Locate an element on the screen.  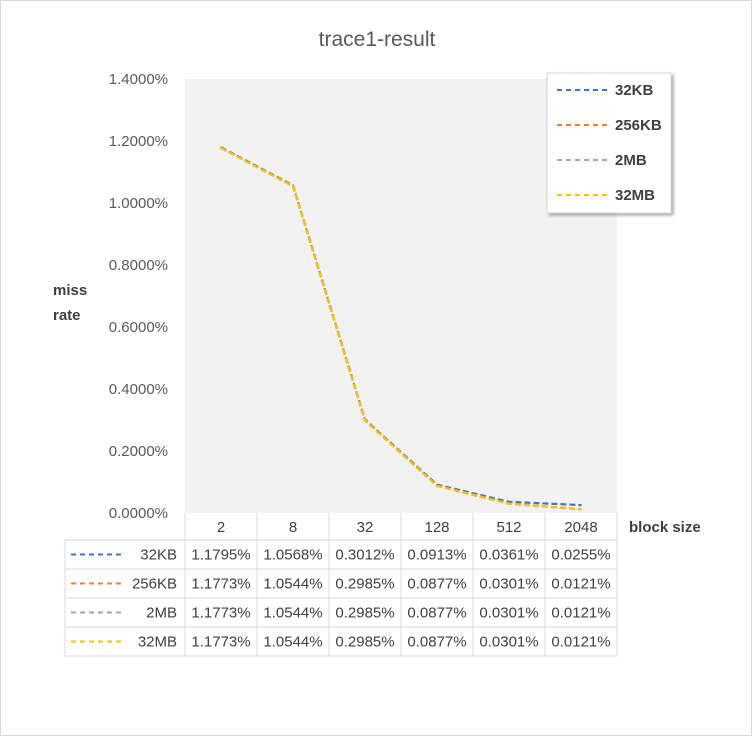
legend-box is located at coordinates (609, 143).